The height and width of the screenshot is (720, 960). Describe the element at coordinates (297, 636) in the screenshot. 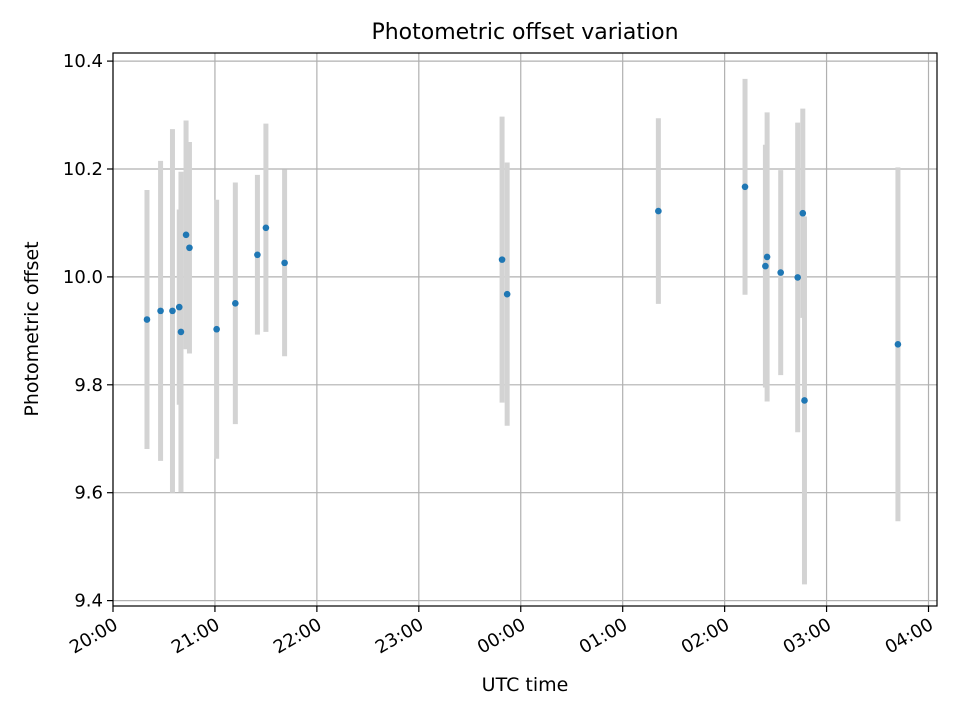

I see `x-tick-label: 22:00` at that location.